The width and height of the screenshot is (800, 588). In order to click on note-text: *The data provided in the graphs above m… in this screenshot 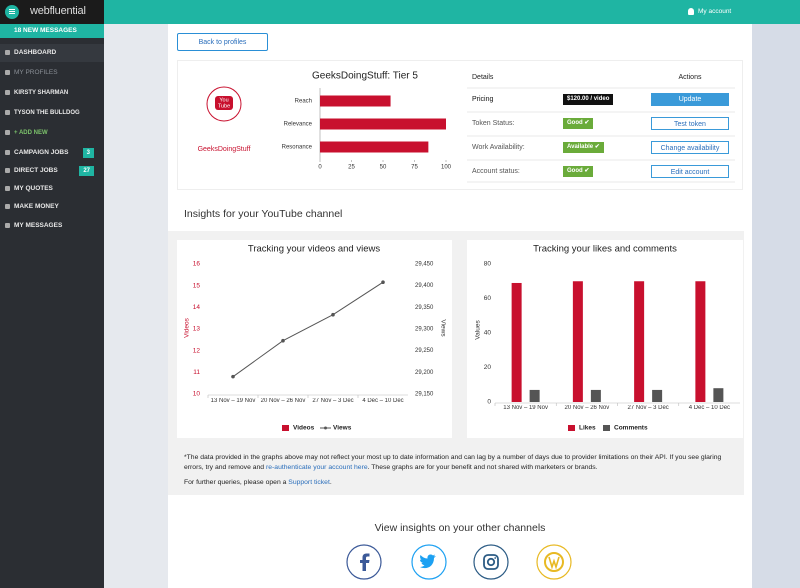, I will do `click(453, 462)`.